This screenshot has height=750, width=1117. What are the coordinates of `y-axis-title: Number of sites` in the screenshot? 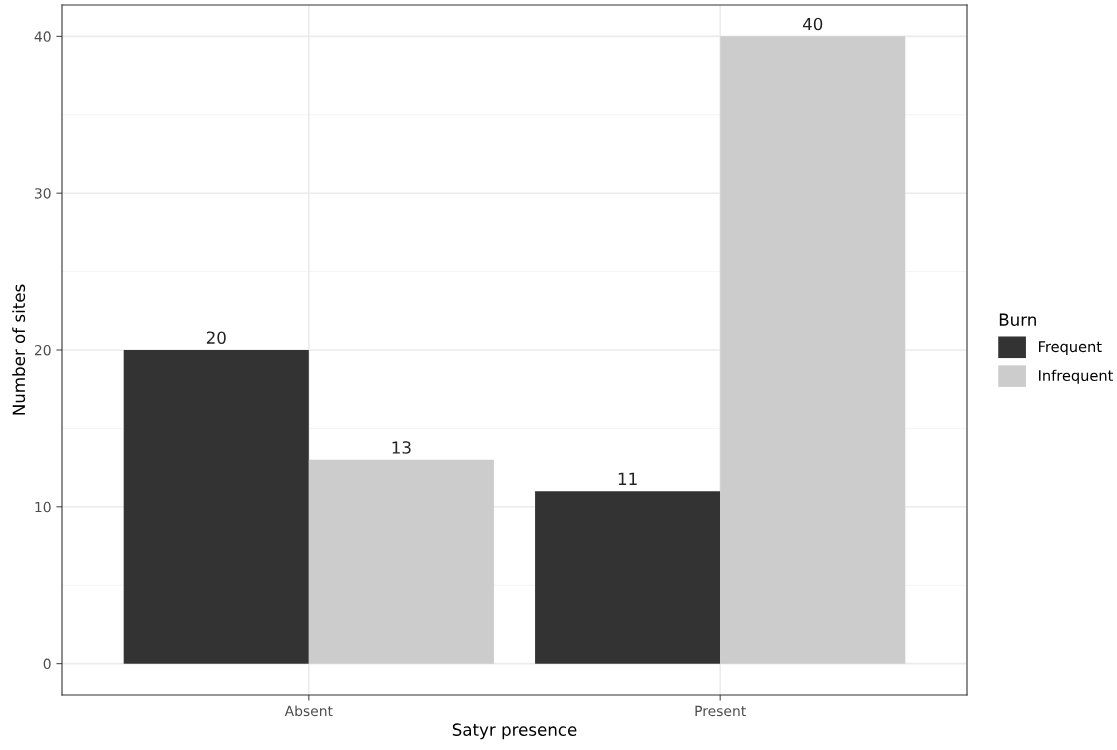 It's located at (19, 349).